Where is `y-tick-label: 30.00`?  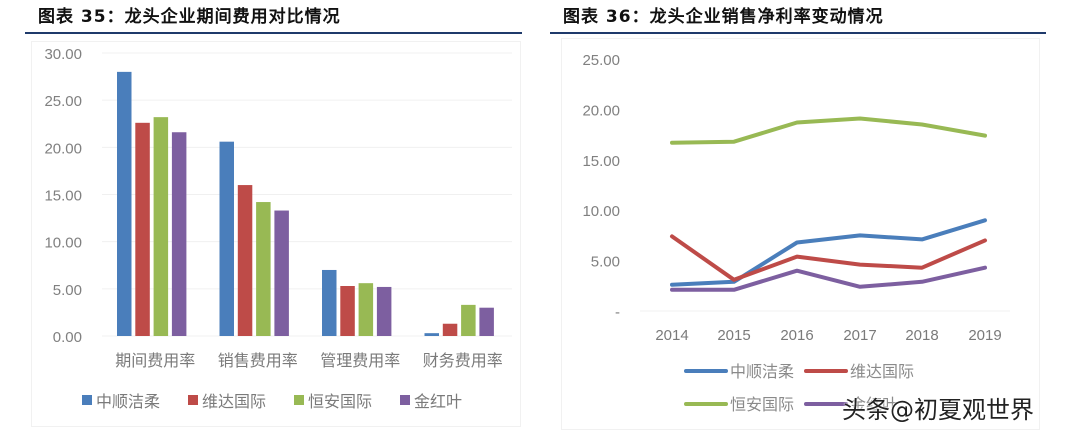 y-tick-label: 30.00 is located at coordinates (63, 54).